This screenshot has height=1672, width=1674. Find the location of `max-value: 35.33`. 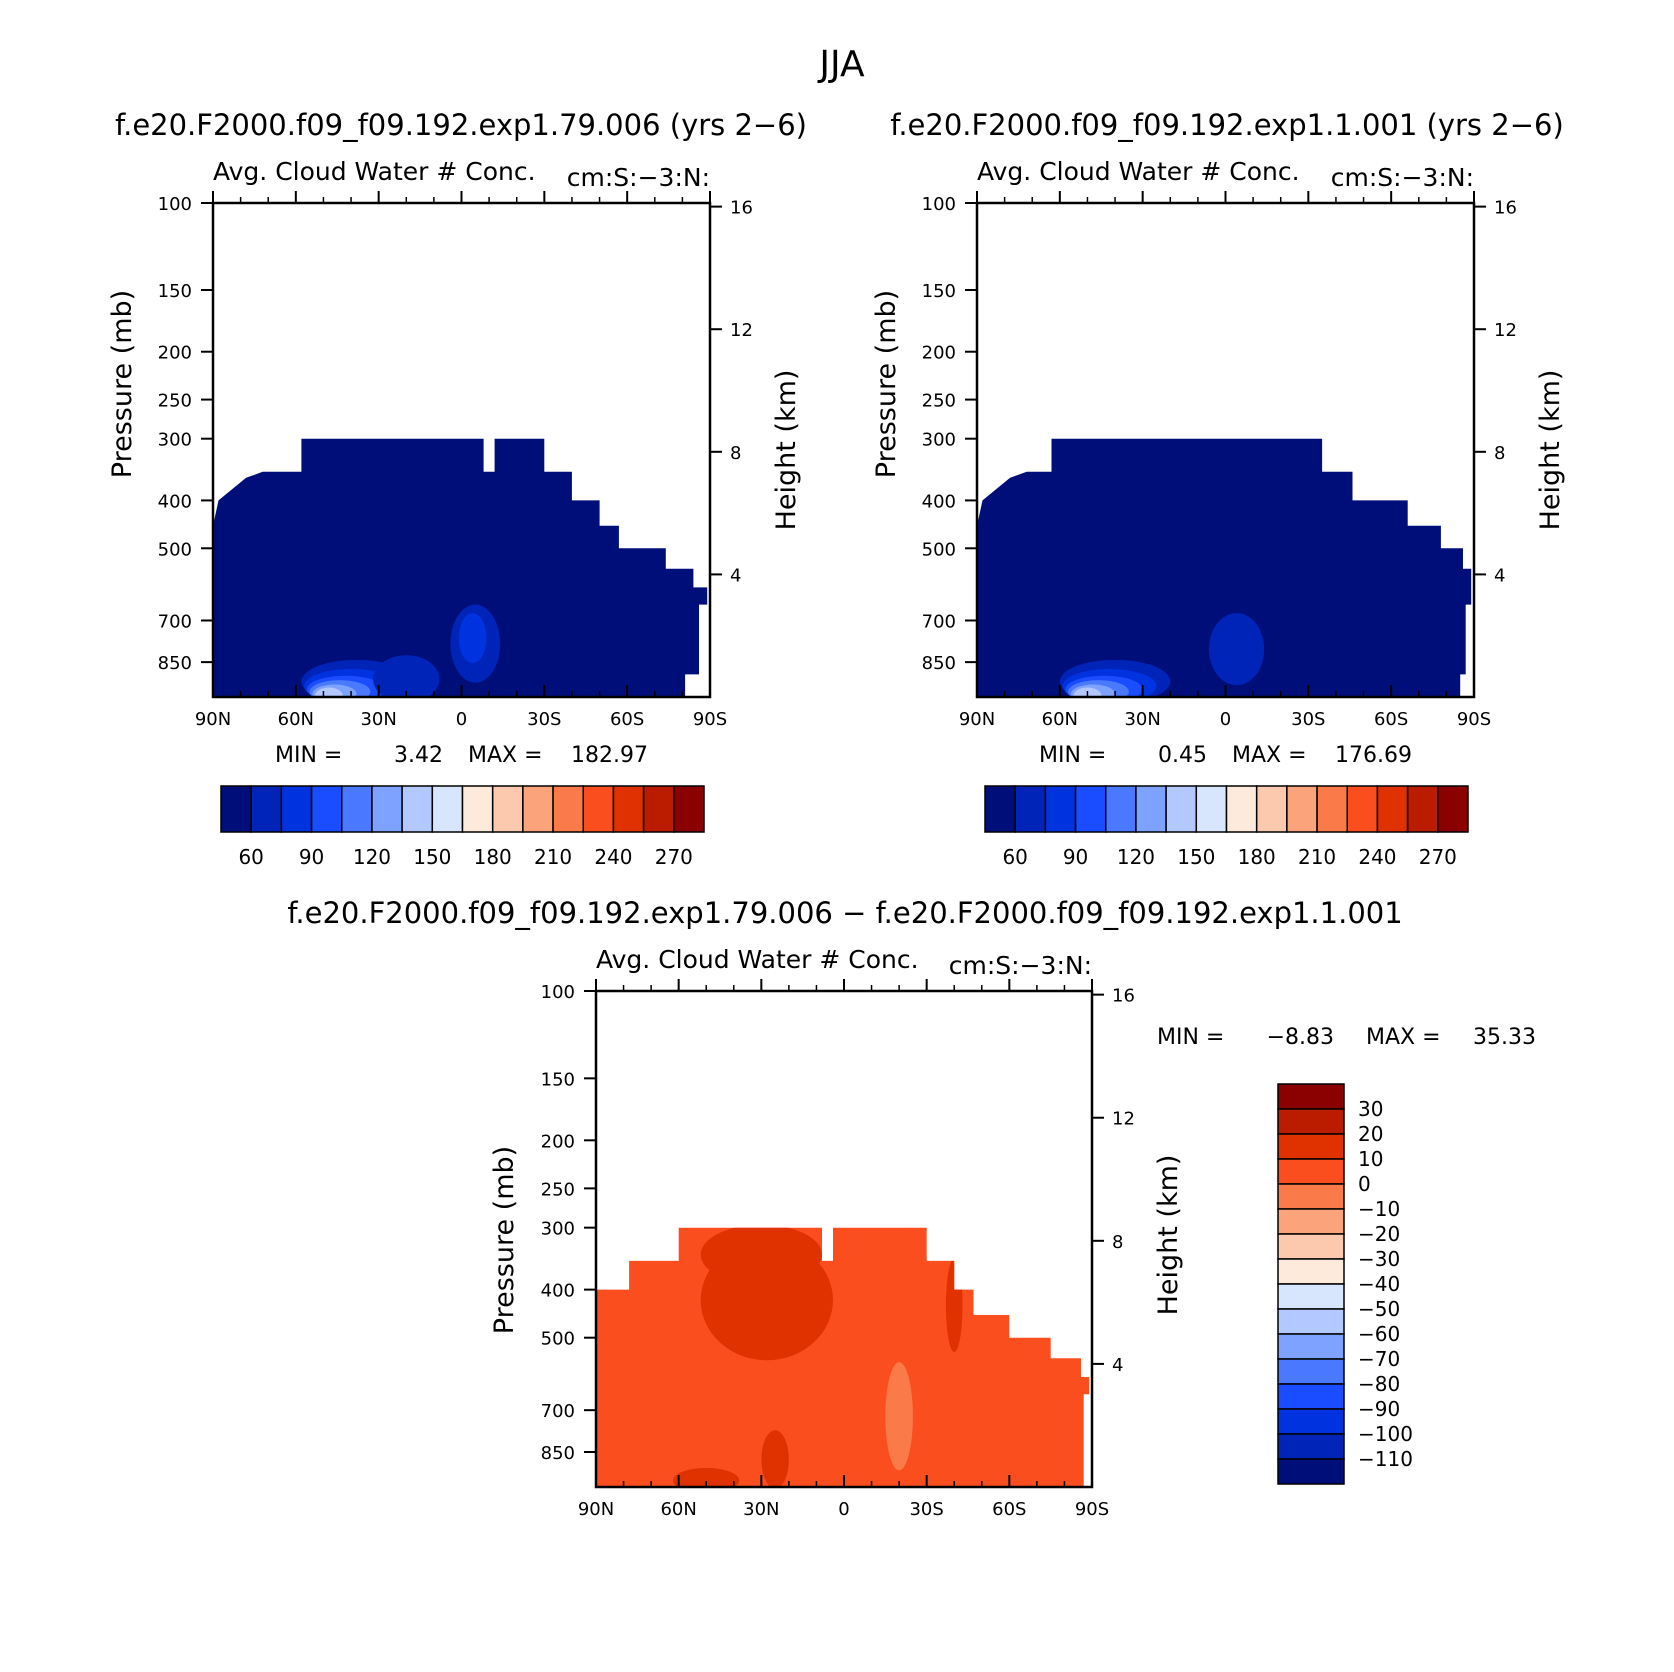

max-value: 35.33 is located at coordinates (1504, 1037).